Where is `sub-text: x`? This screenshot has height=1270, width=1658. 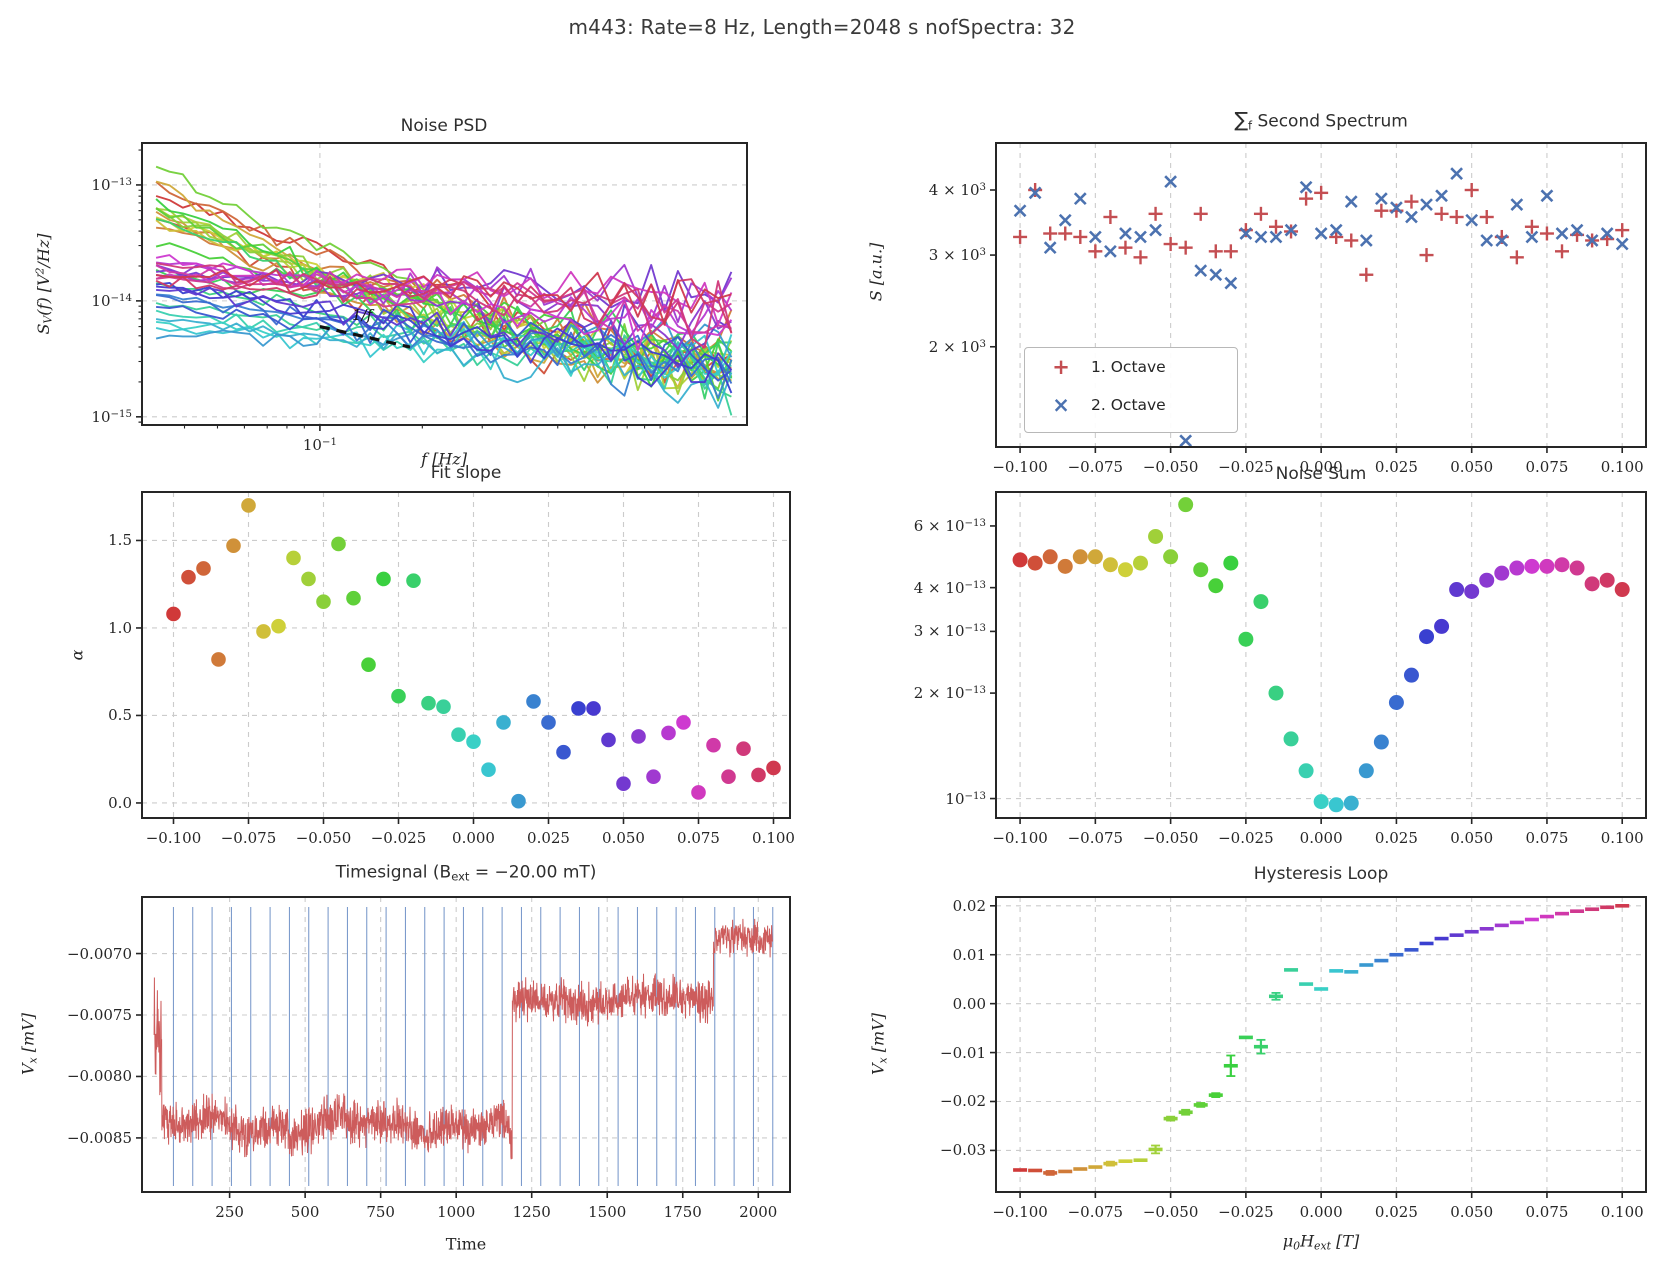
sub-text: x is located at coordinates (33, 1060).